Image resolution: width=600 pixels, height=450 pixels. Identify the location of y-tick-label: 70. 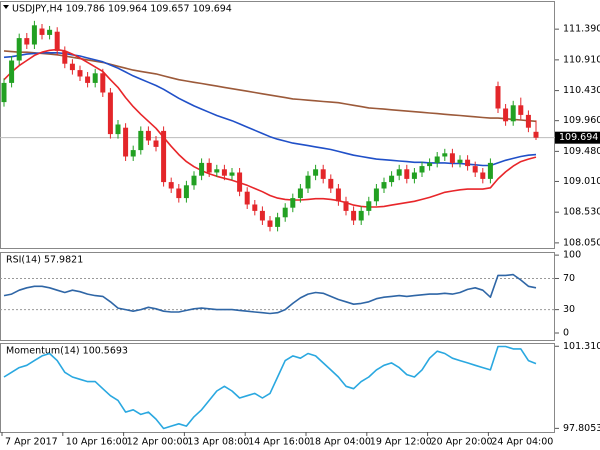
(569, 278).